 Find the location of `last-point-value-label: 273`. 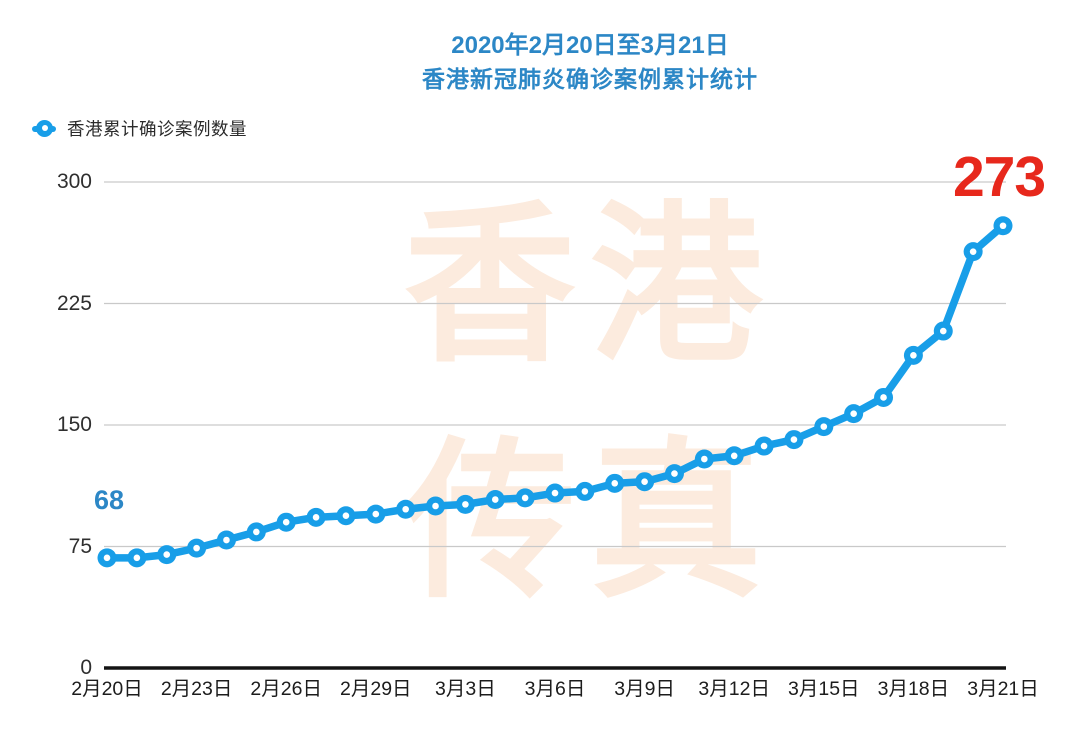

last-point-value-label: 273 is located at coordinates (999, 177).